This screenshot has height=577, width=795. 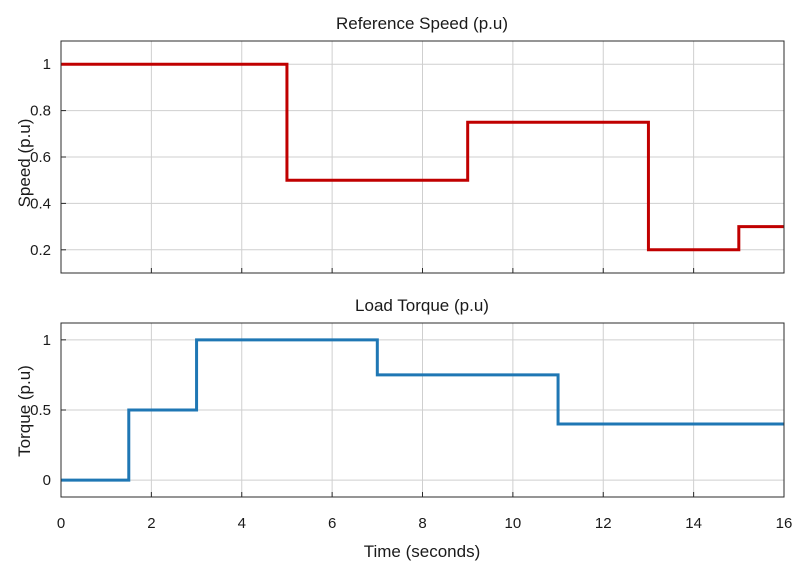 What do you see at coordinates (40, 410) in the screenshot?
I see `y-tick-label: 0.5` at bounding box center [40, 410].